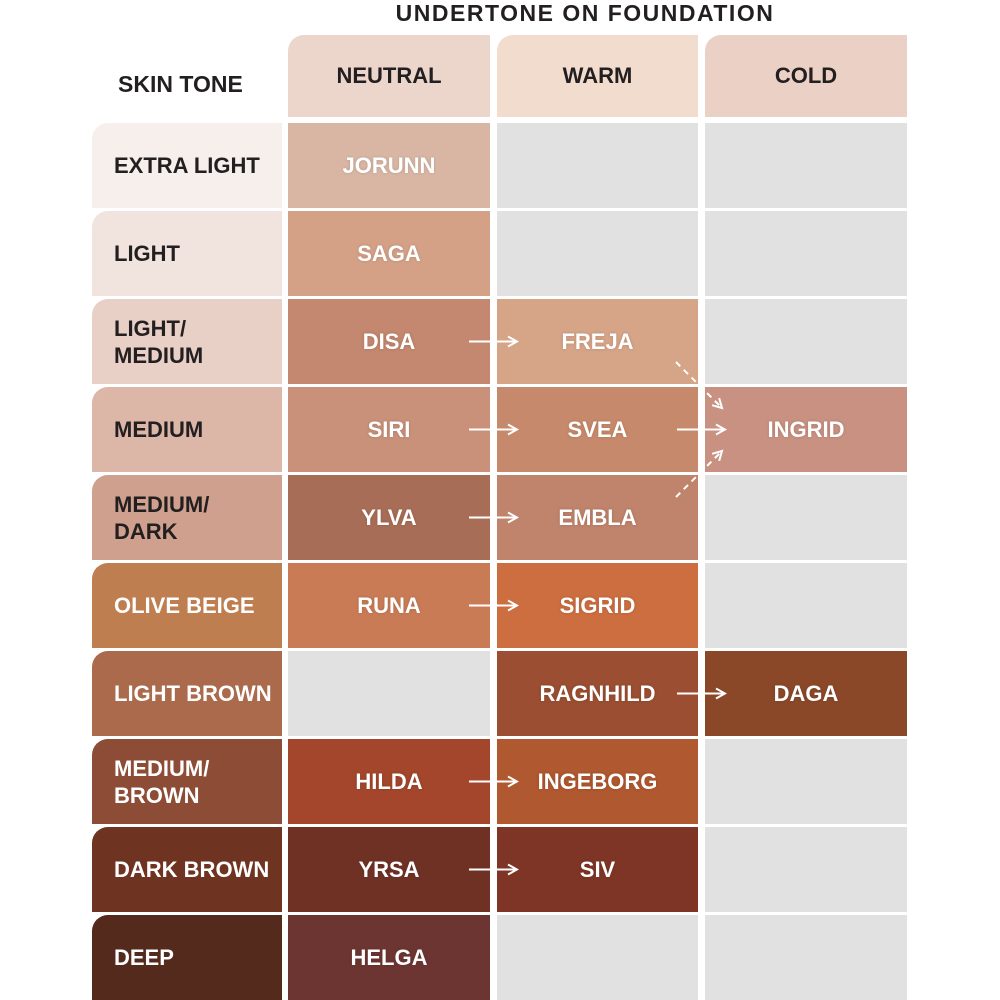 This screenshot has width=1000, height=1000. Describe the element at coordinates (806, 429) in the screenshot. I see `shade-cell: INGRID` at that location.